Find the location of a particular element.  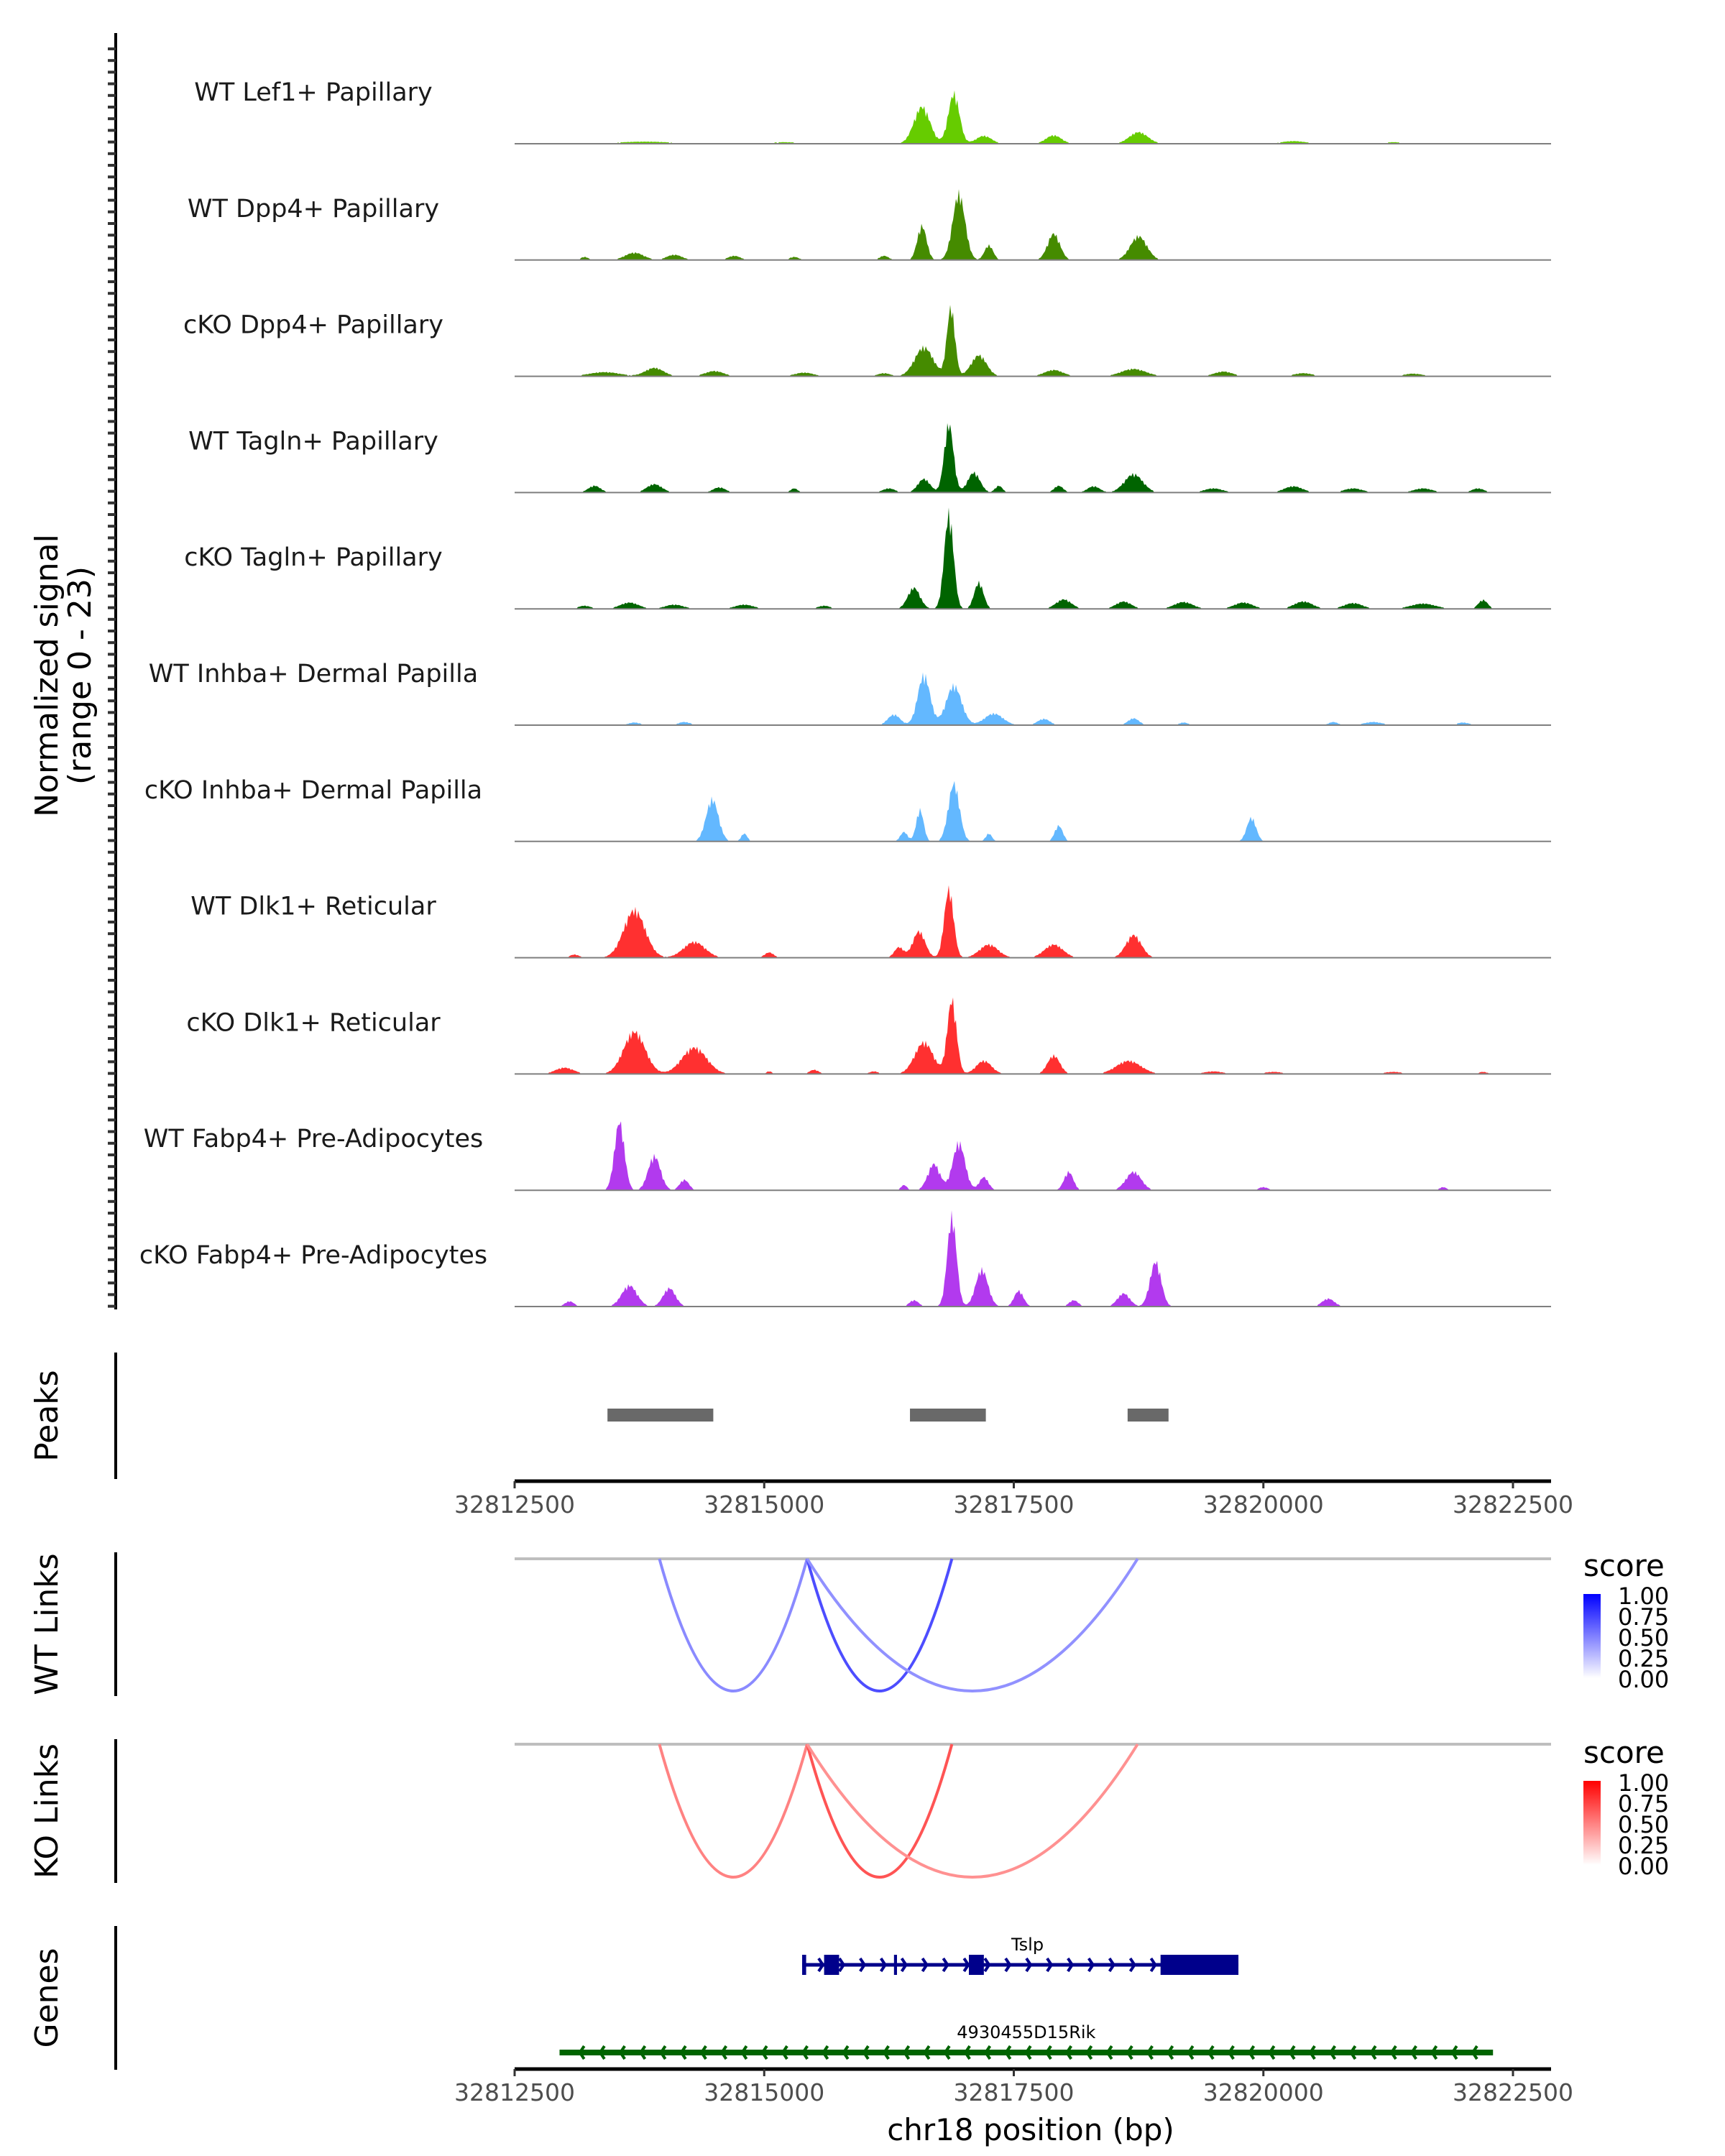

ko-links-track-title: KO Links is located at coordinates (47, 1811).